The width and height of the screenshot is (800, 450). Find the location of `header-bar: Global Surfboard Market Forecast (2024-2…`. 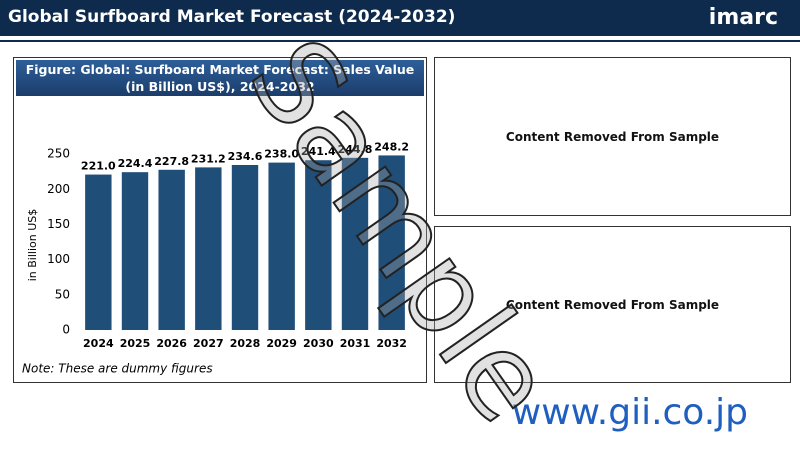

header-bar: Global Surfboard Market Forecast (2024-2… is located at coordinates (400, 18).